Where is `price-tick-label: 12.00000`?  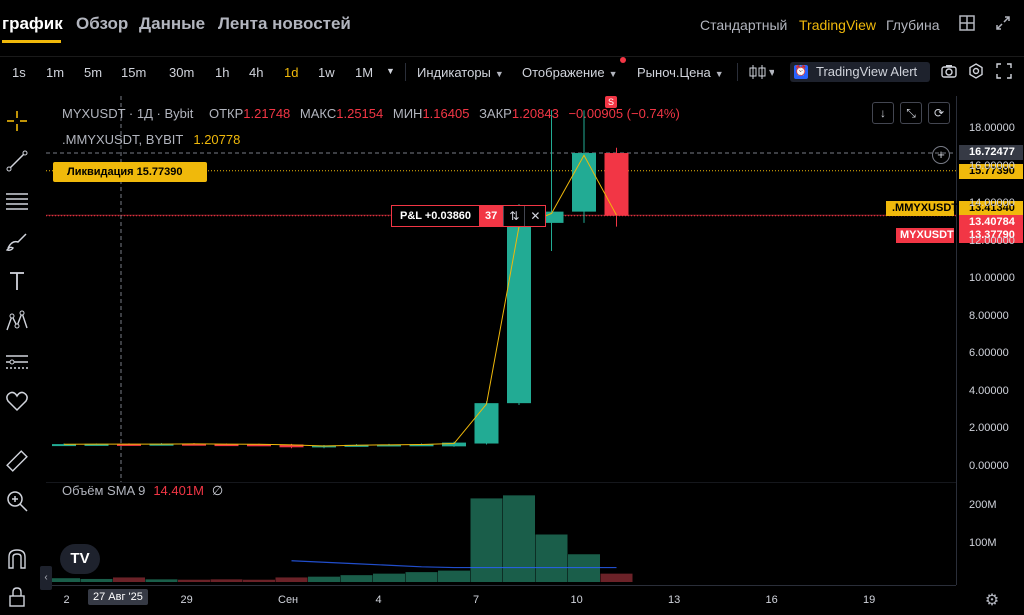
price-tick-label: 12.00000 is located at coordinates (992, 240).